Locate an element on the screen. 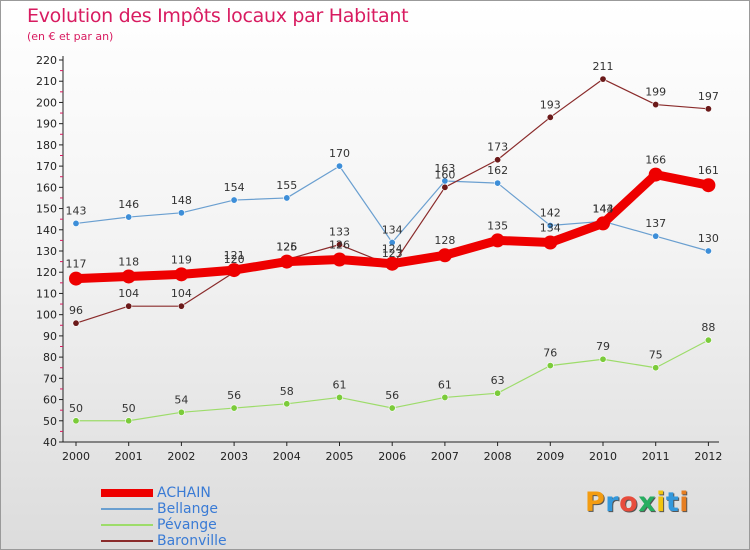  data-label-bellange: 144 is located at coordinates (603, 208).